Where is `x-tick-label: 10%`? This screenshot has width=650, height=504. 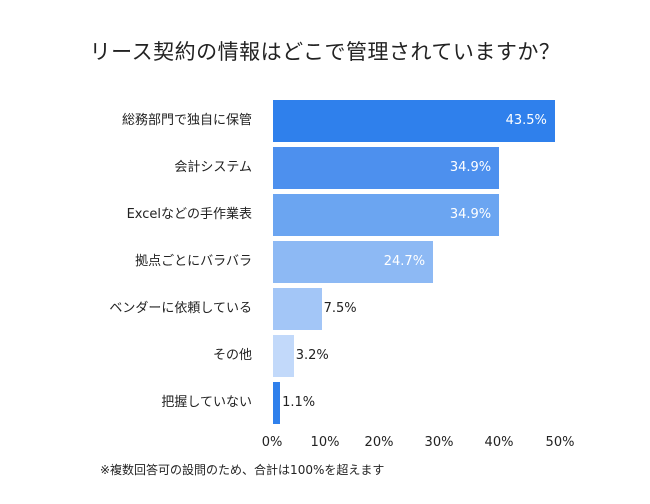 x-tick-label: 10% is located at coordinates (325, 442).